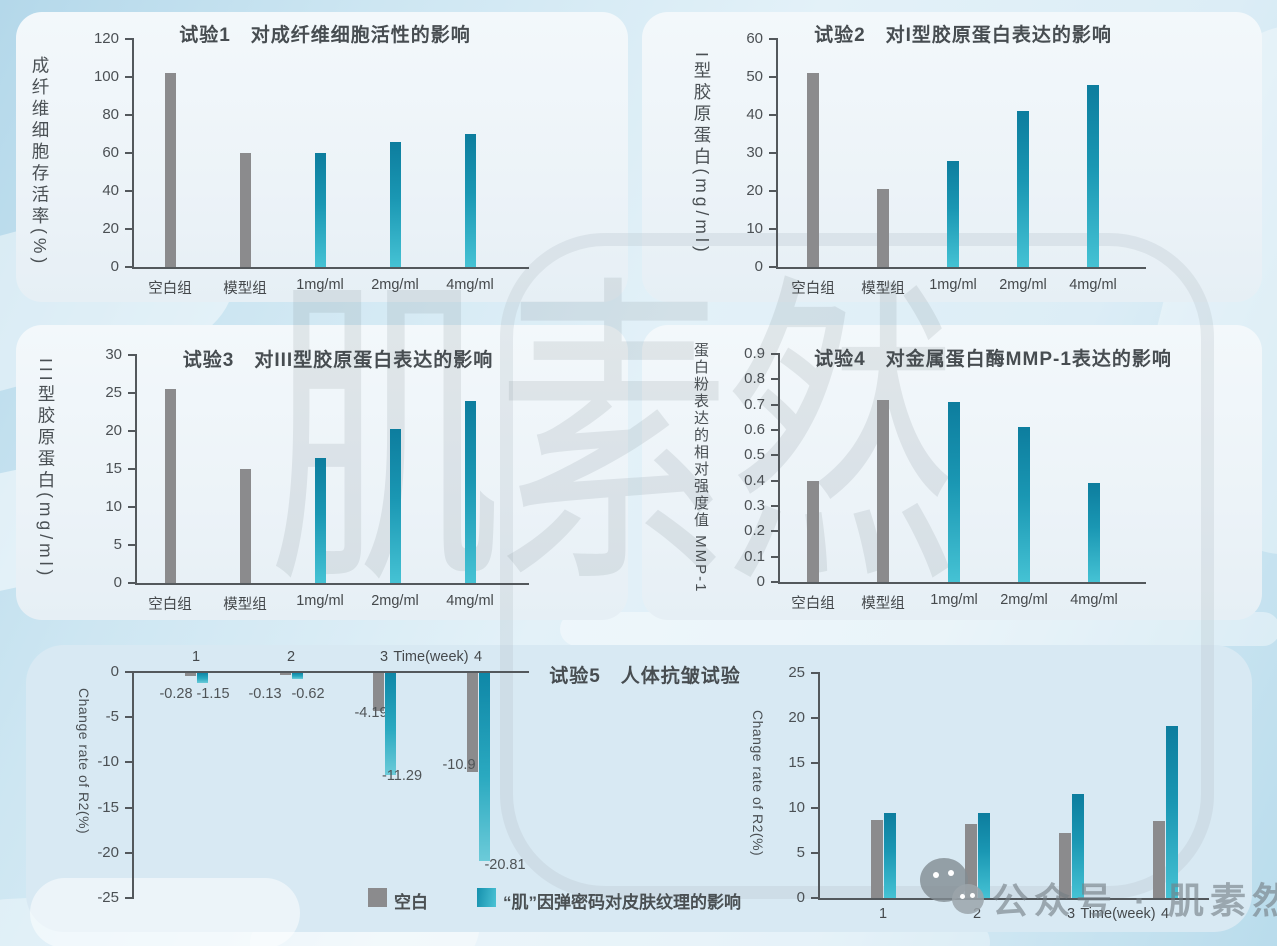  What do you see at coordinates (113, 430) in the screenshot?
I see `y-tick-label: 20` at bounding box center [113, 430].